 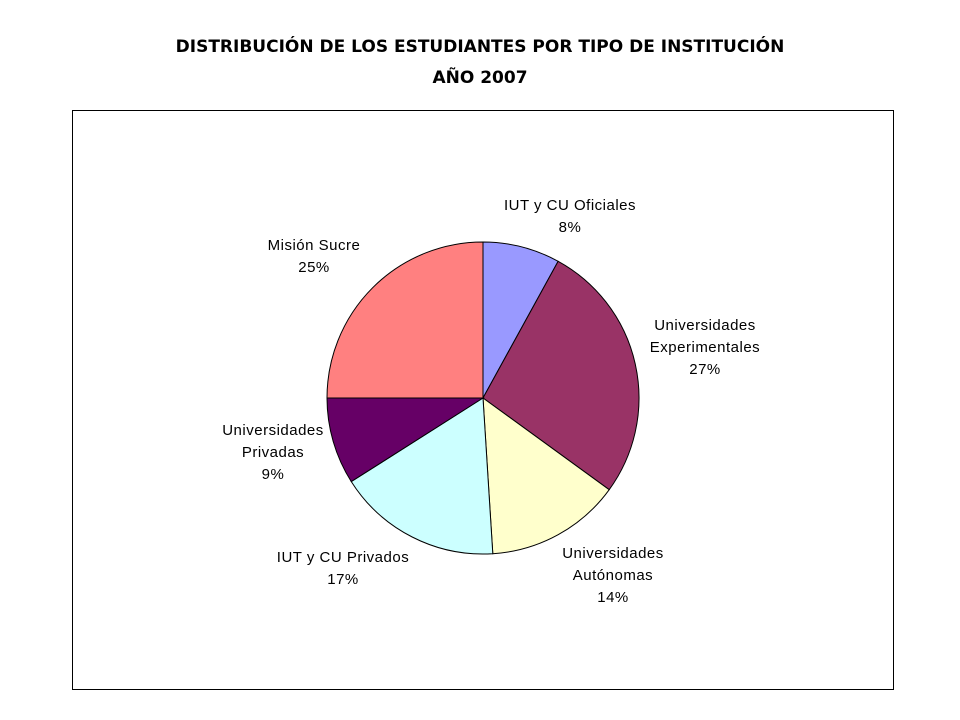 I want to click on slice-percent: 9%, so click(x=273, y=474).